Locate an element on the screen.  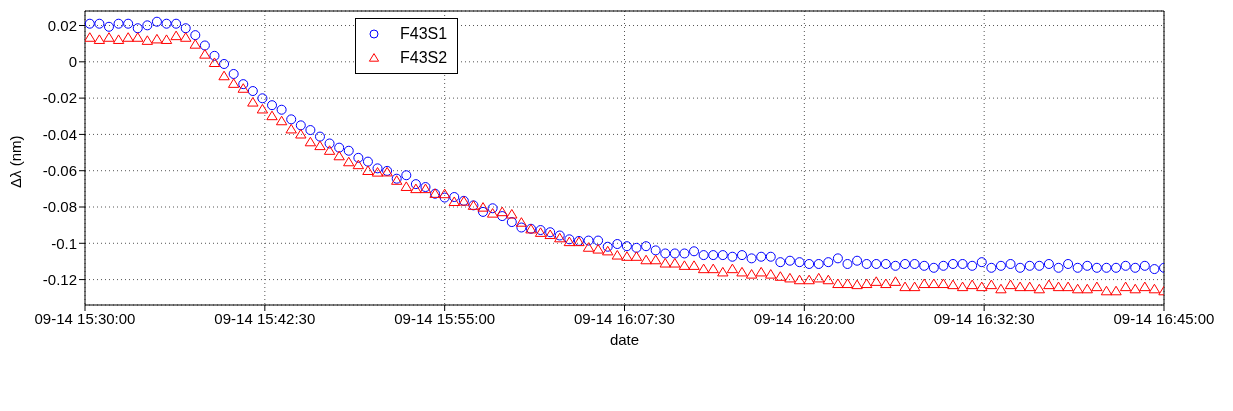
y-tick-label: -0.08 is located at coordinates (59, 207).